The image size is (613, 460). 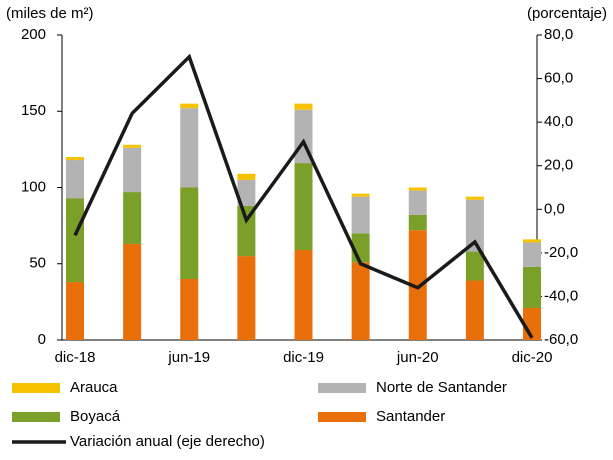 I want to click on y-tick-label: 50, so click(x=37, y=263).